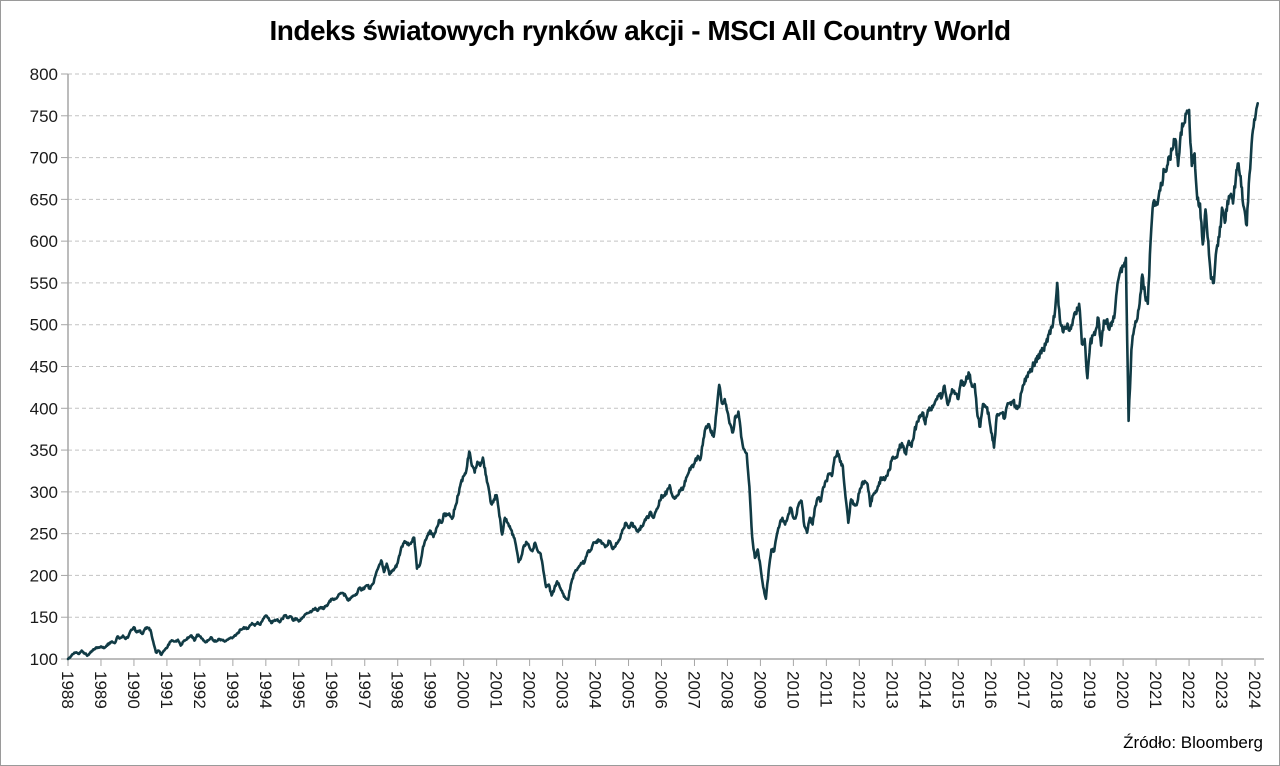  What do you see at coordinates (825, 689) in the screenshot?
I see `x-tick-label: 2011` at bounding box center [825, 689].